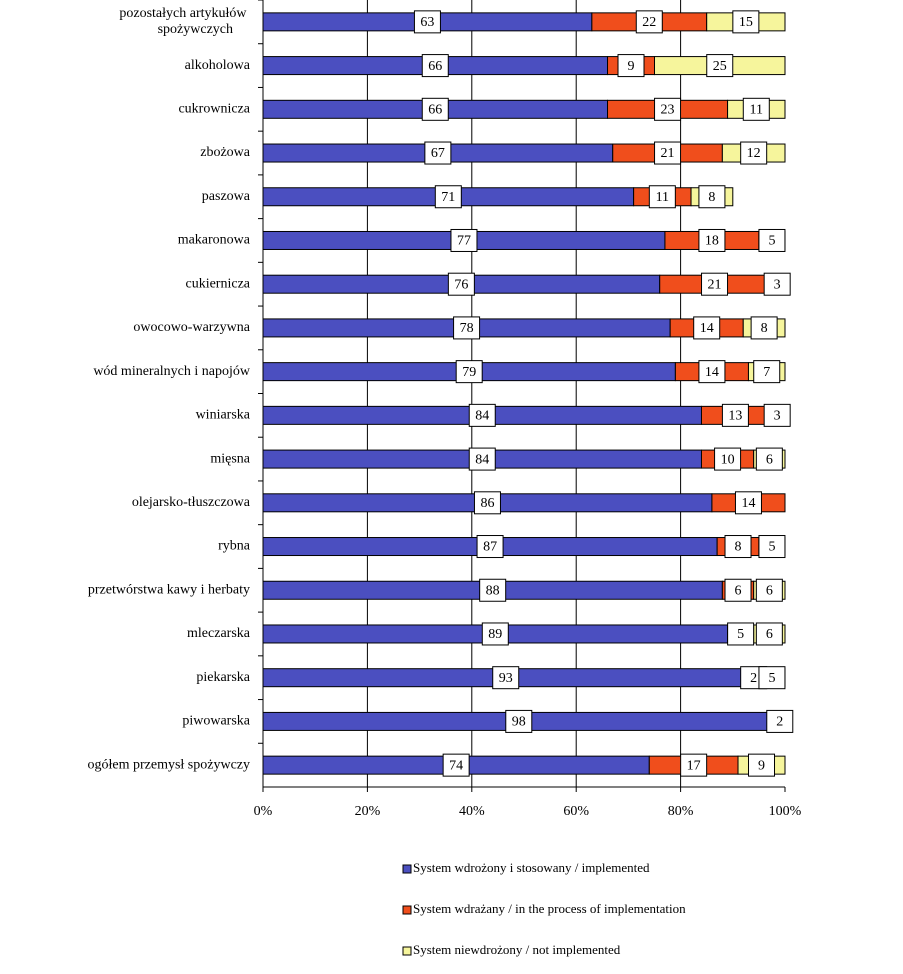 The width and height of the screenshot is (903, 974). Describe the element at coordinates (694, 765) in the screenshot. I see `value-label: 17` at that location.